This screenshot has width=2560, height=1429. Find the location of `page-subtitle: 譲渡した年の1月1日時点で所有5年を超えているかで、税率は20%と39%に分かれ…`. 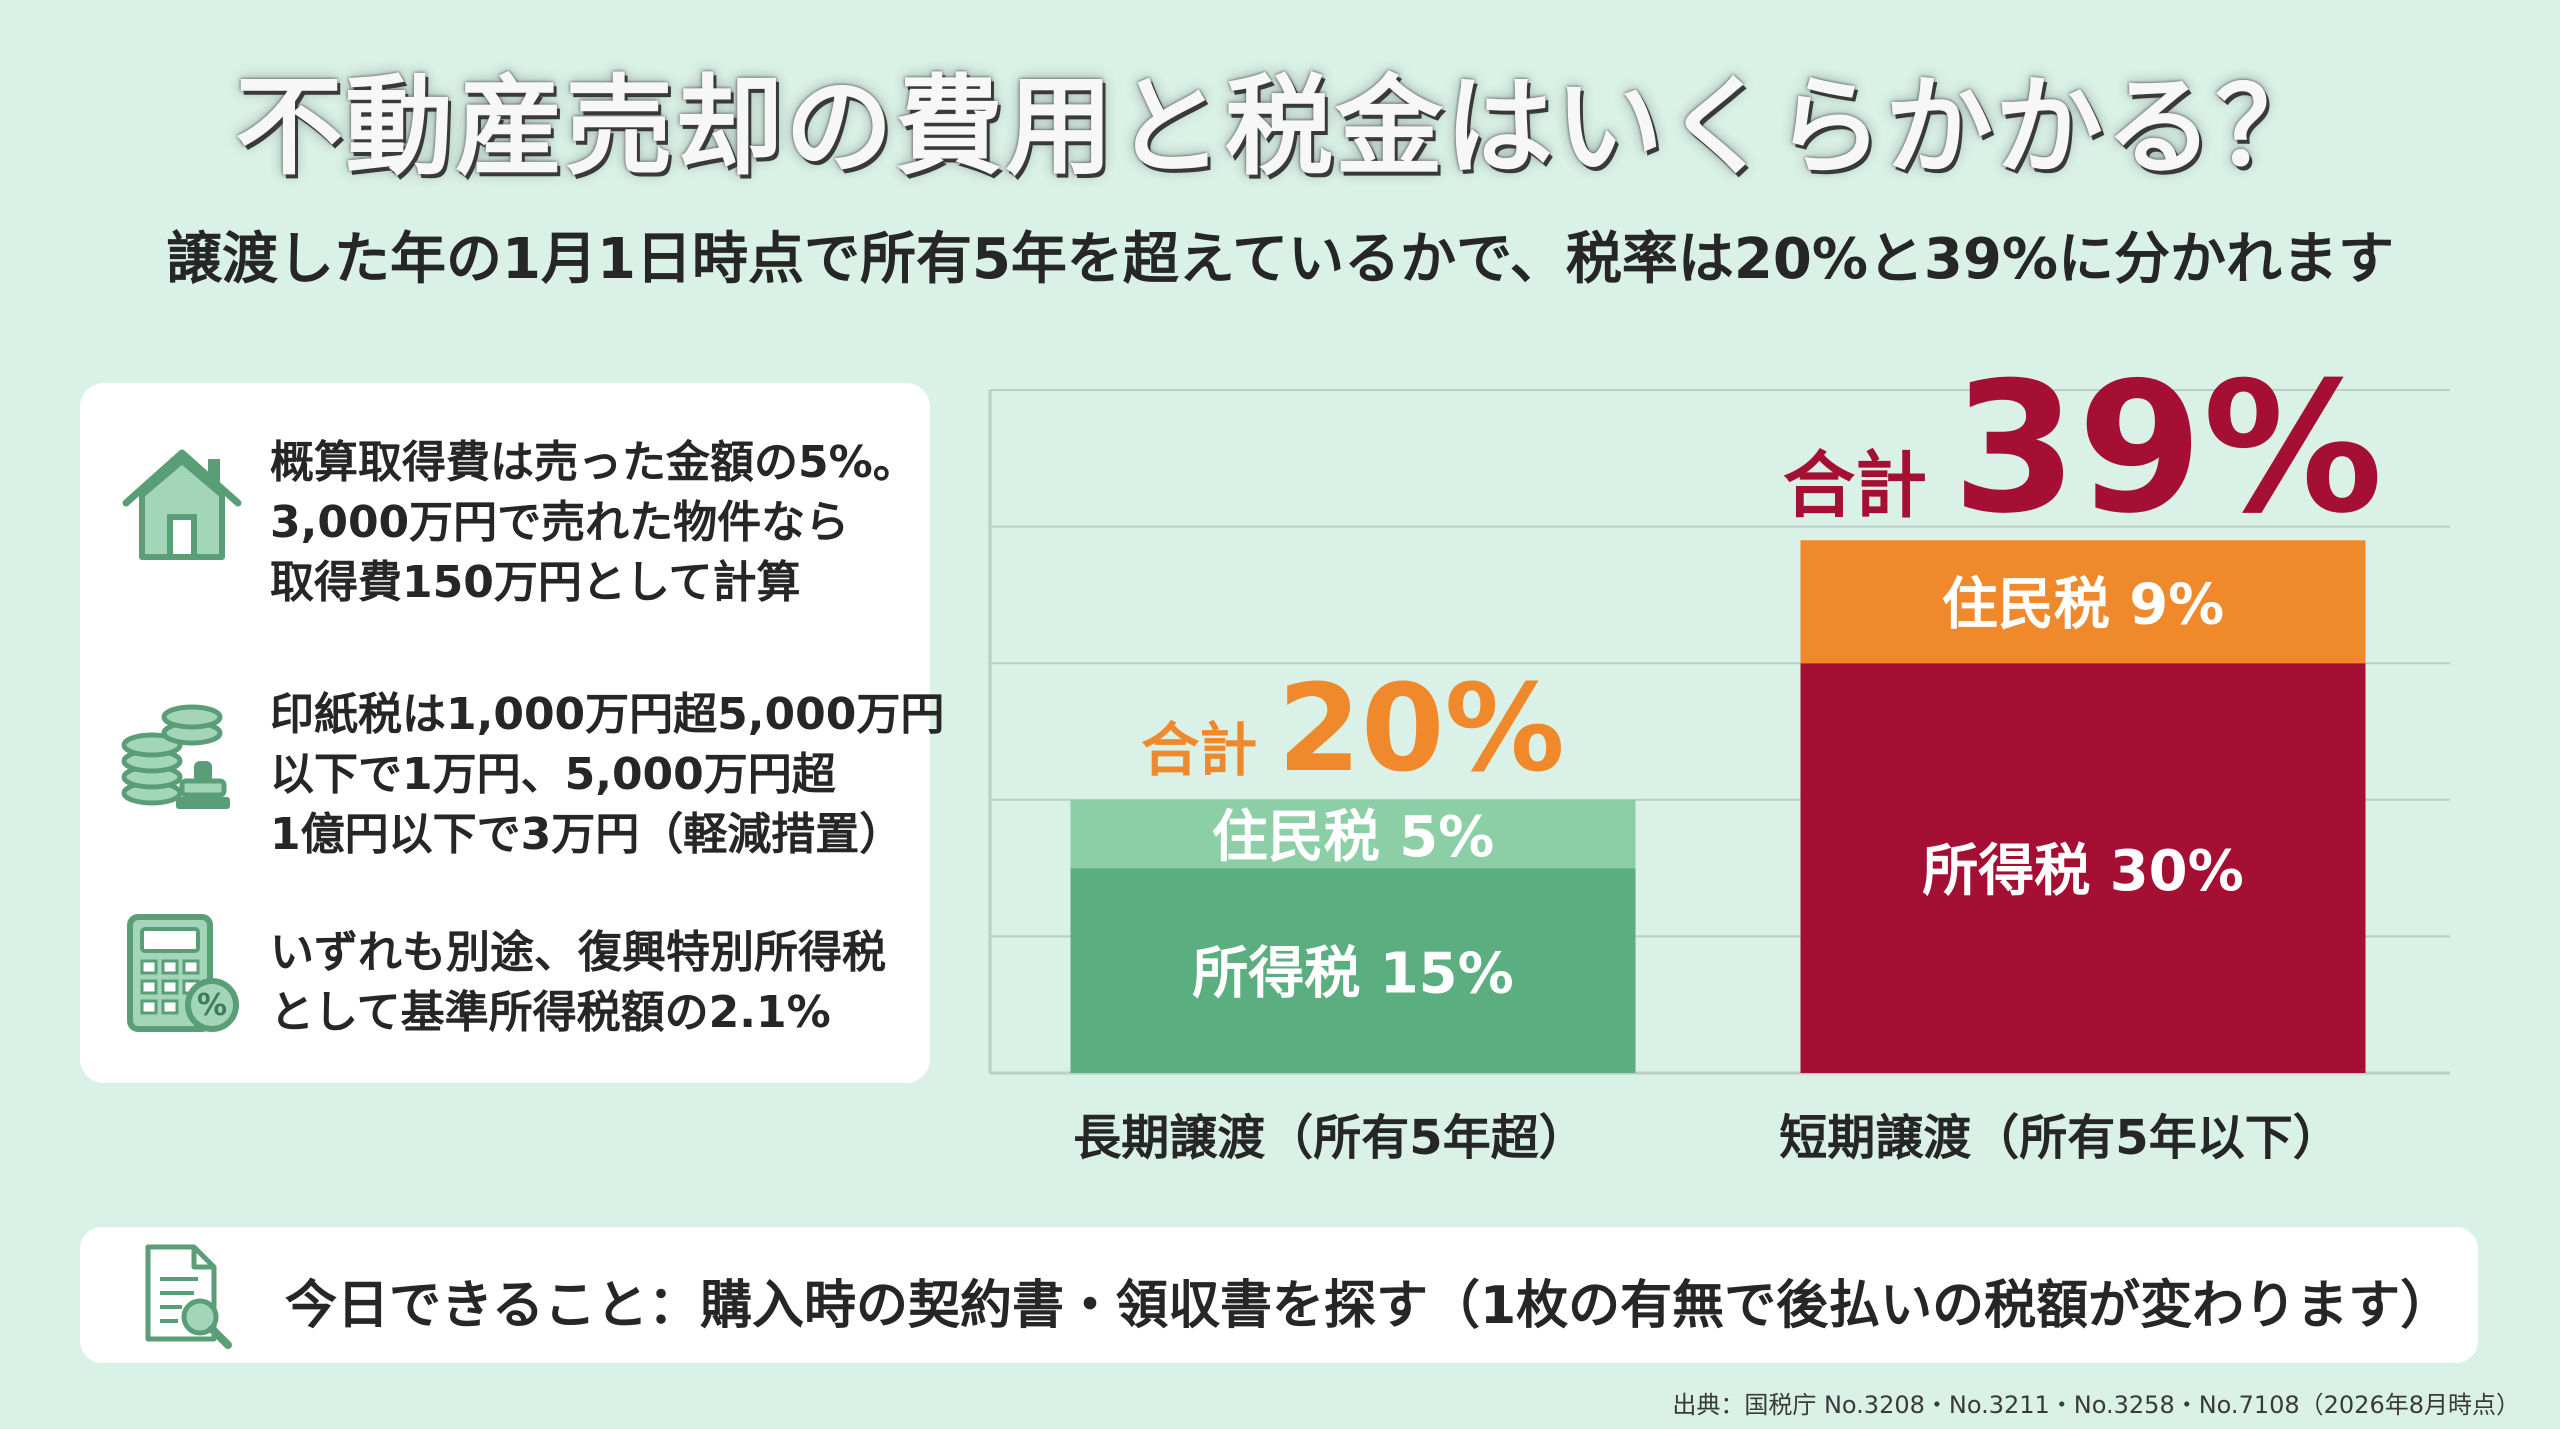

page-subtitle: 譲渡した年の1月1日時点で所有5年を超えているかで、税率は20%と39%に分かれ… is located at coordinates (1280, 259).